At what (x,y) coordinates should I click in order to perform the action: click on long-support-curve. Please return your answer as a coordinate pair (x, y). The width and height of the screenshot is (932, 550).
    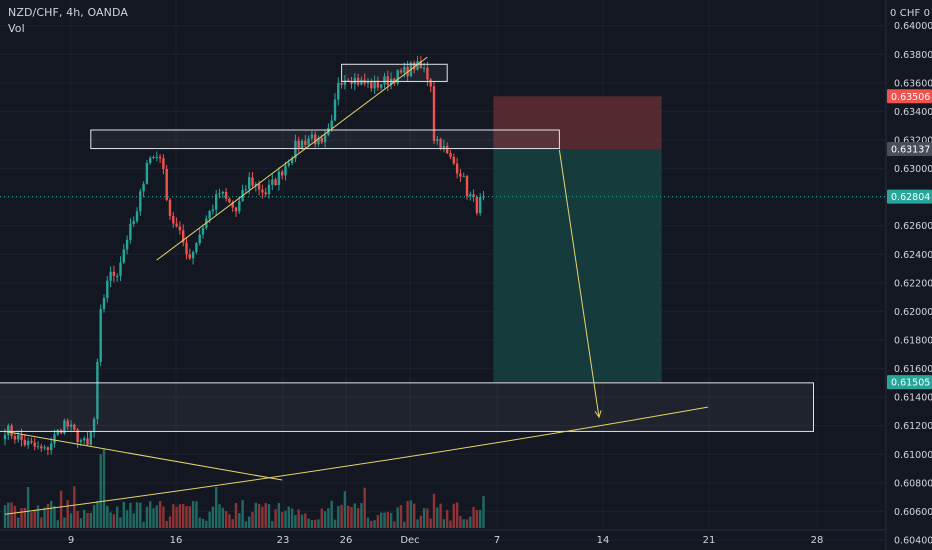
    Looking at the image, I should click on (356, 460).